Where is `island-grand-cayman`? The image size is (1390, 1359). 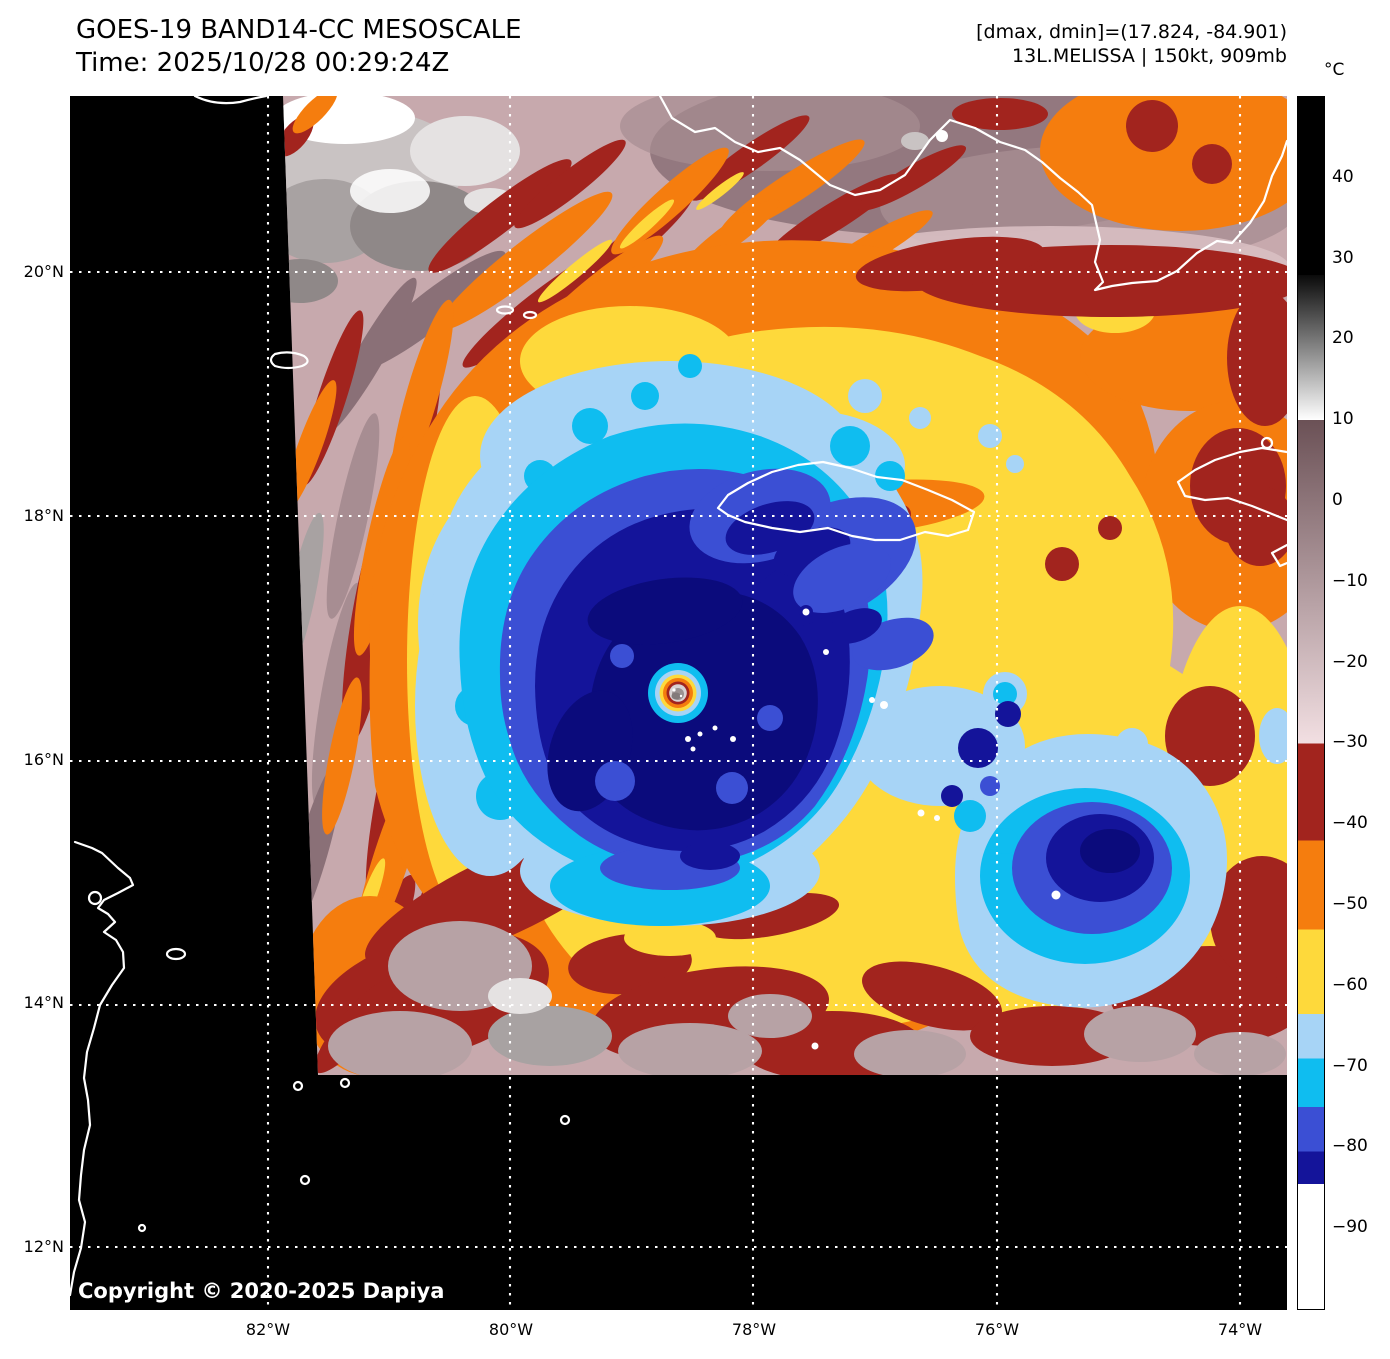 island-grand-cayman is located at coordinates (289, 360).